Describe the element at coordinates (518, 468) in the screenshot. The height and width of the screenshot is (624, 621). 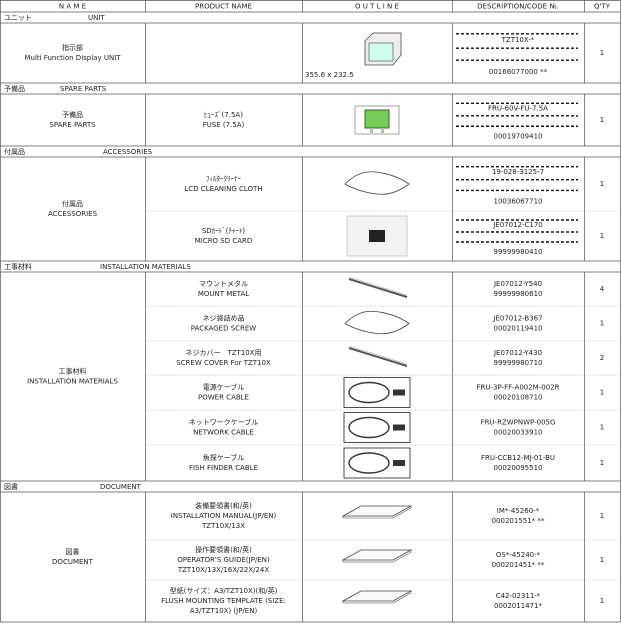
I see `part-code: 00020095510` at that location.